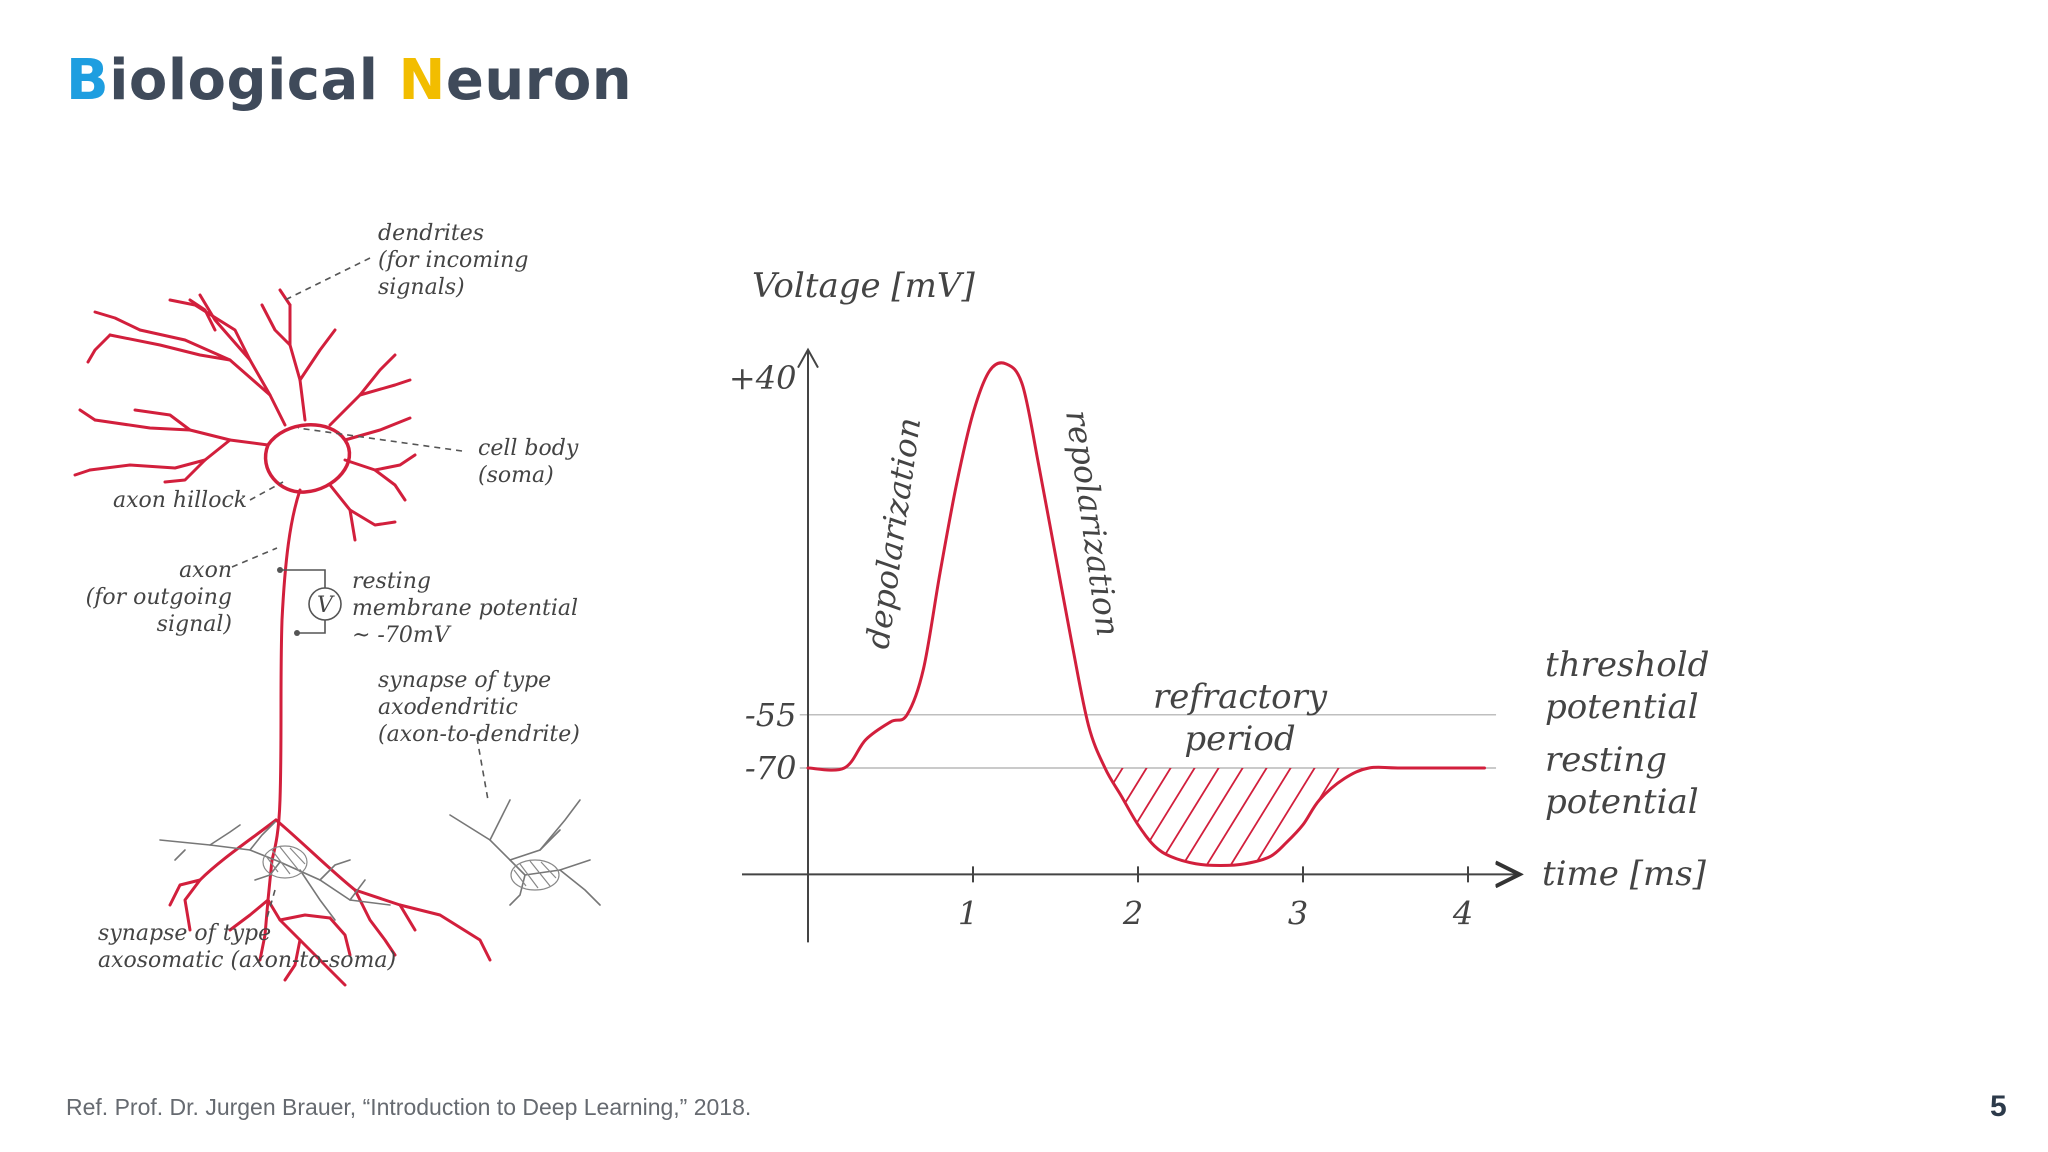  What do you see at coordinates (1298, 913) in the screenshot?
I see `x-tick-label: 3` at bounding box center [1298, 913].